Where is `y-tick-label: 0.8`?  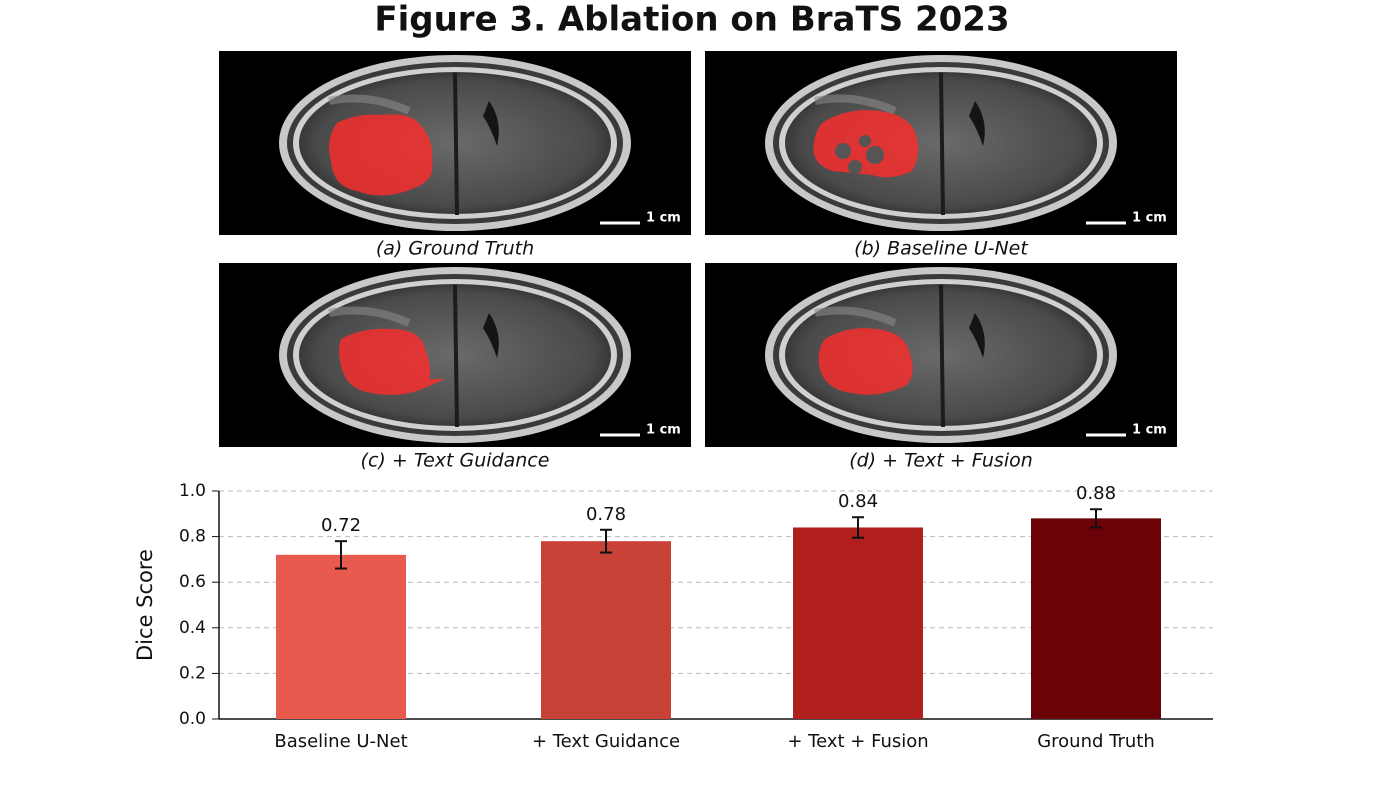
y-tick-label: 0.8 is located at coordinates (192, 537).